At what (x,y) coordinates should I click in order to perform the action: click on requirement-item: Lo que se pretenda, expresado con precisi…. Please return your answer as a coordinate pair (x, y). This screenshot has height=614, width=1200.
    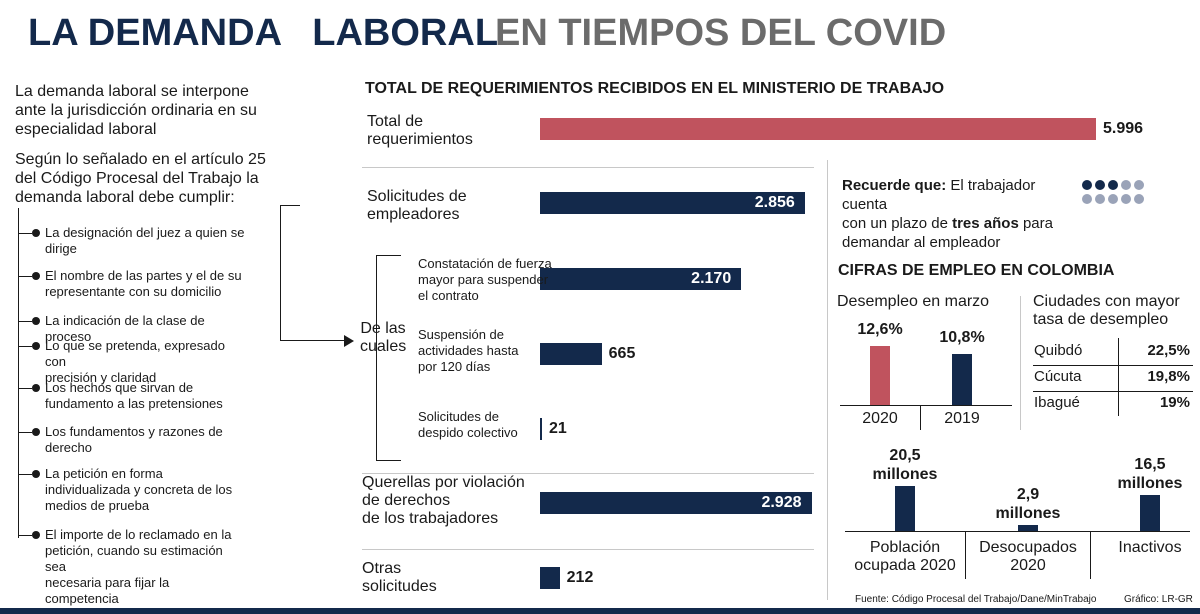
    Looking at the image, I should click on (145, 362).